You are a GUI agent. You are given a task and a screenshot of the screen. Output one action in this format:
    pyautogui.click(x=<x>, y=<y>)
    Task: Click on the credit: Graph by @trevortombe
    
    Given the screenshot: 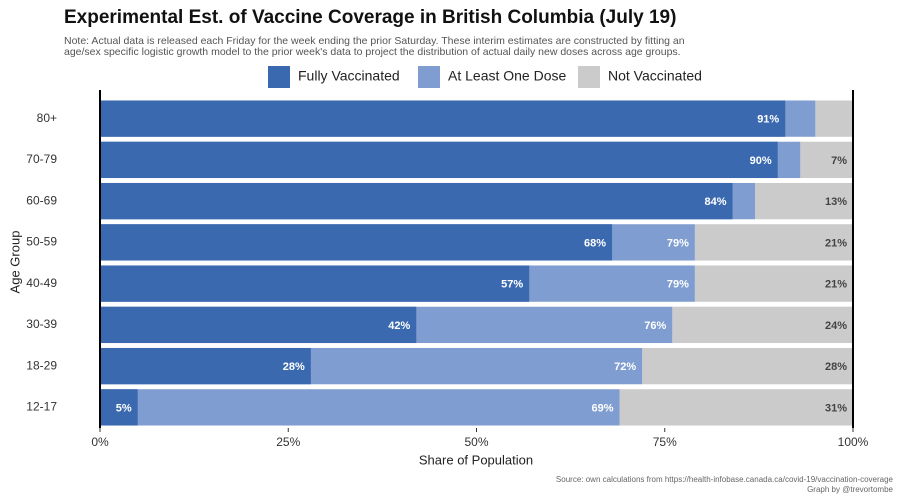 What is the action you would take?
    pyautogui.click(x=850, y=489)
    